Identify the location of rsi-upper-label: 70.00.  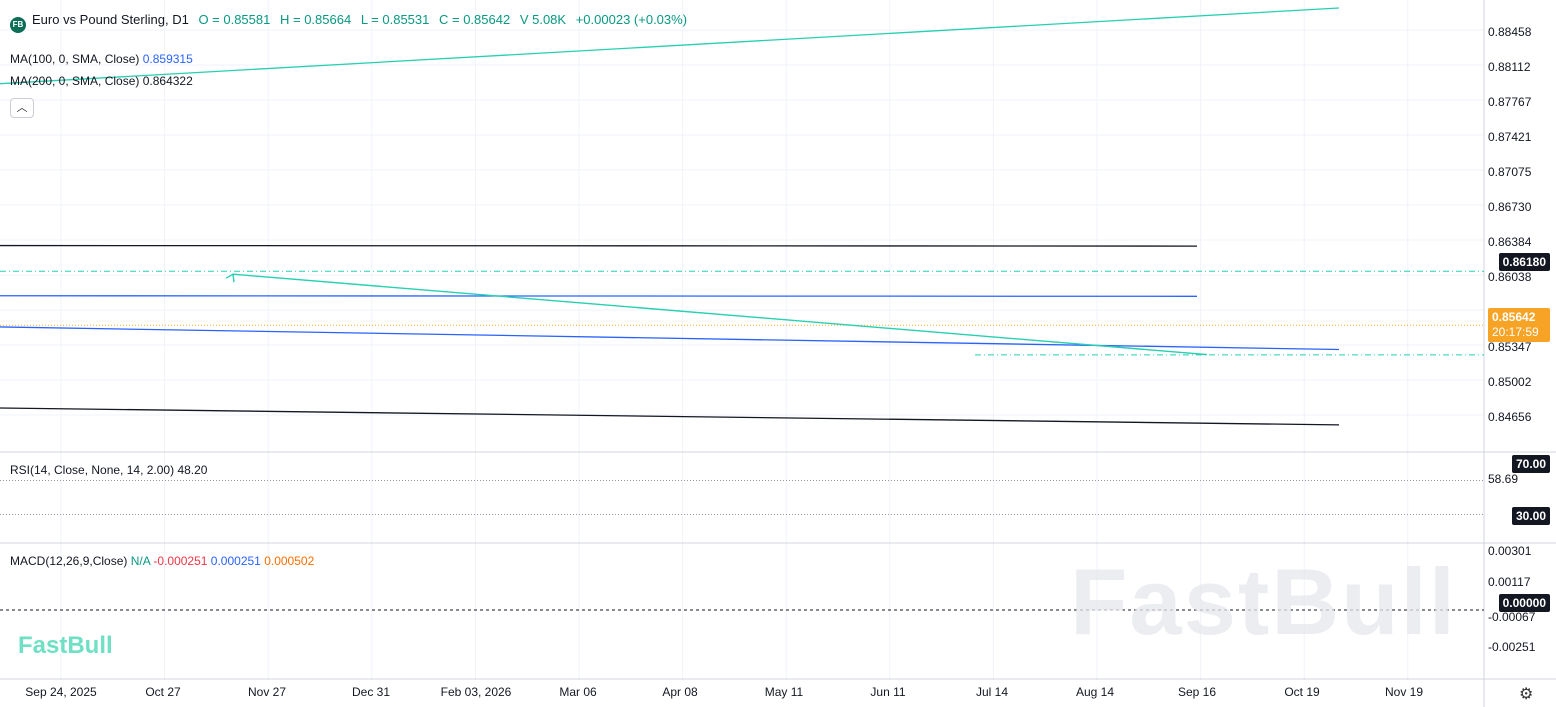
(1530, 464).